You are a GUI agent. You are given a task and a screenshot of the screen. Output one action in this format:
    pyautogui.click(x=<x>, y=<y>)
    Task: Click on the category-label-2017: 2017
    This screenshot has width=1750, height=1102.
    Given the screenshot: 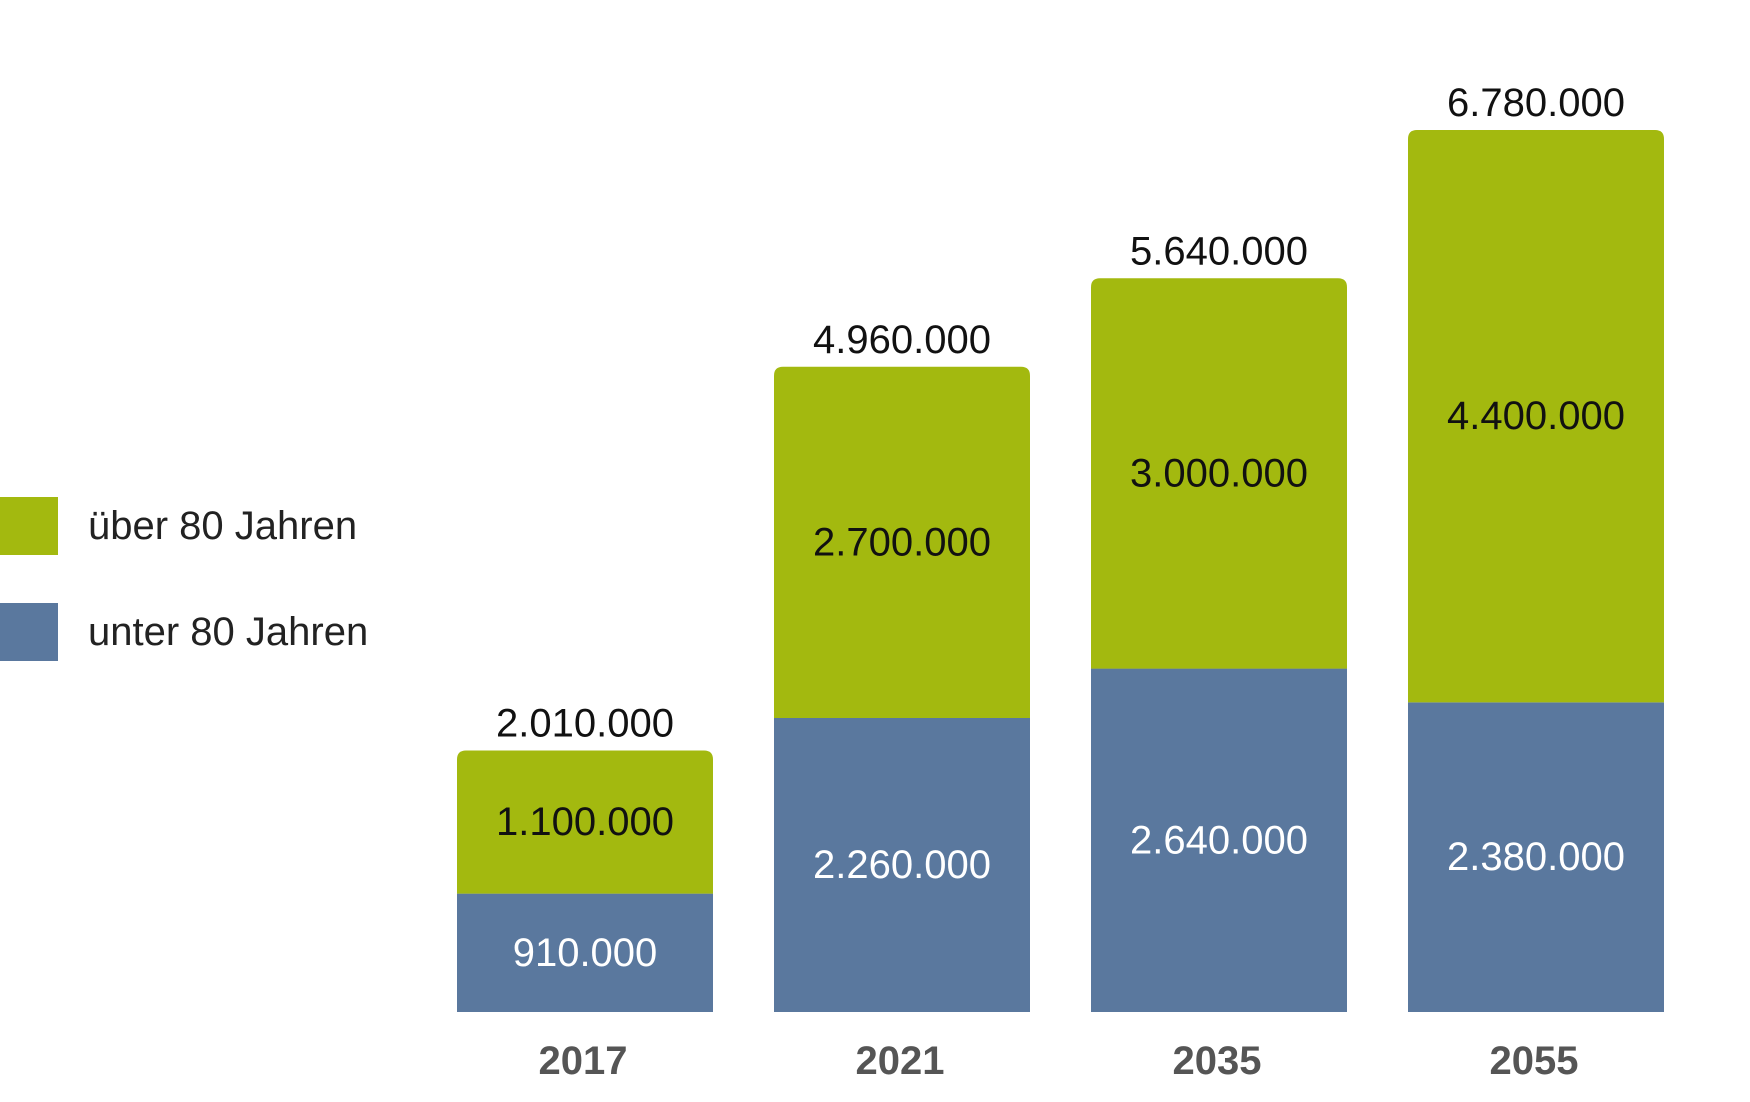 What is the action you would take?
    pyautogui.click(x=583, y=1061)
    